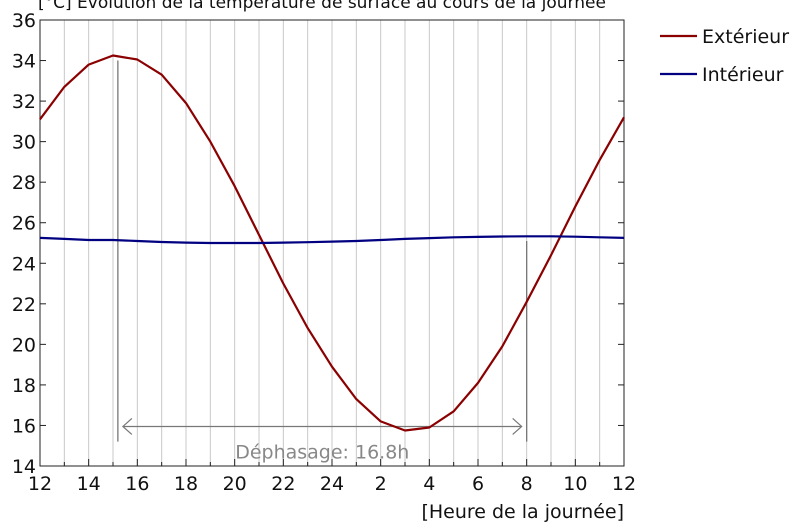  I want to click on y-tick-label: 20, so click(24, 345).